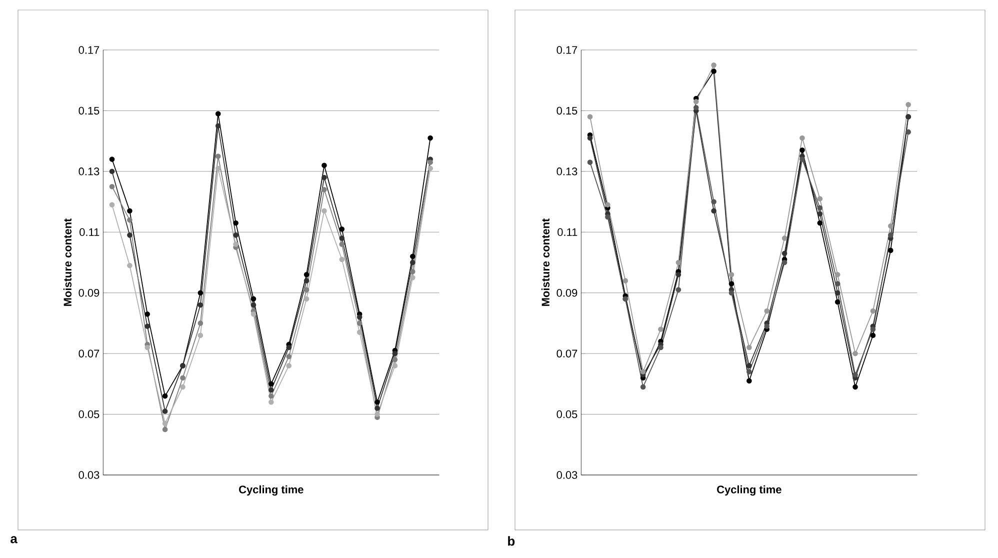  I want to click on text: b, so click(511, 541).